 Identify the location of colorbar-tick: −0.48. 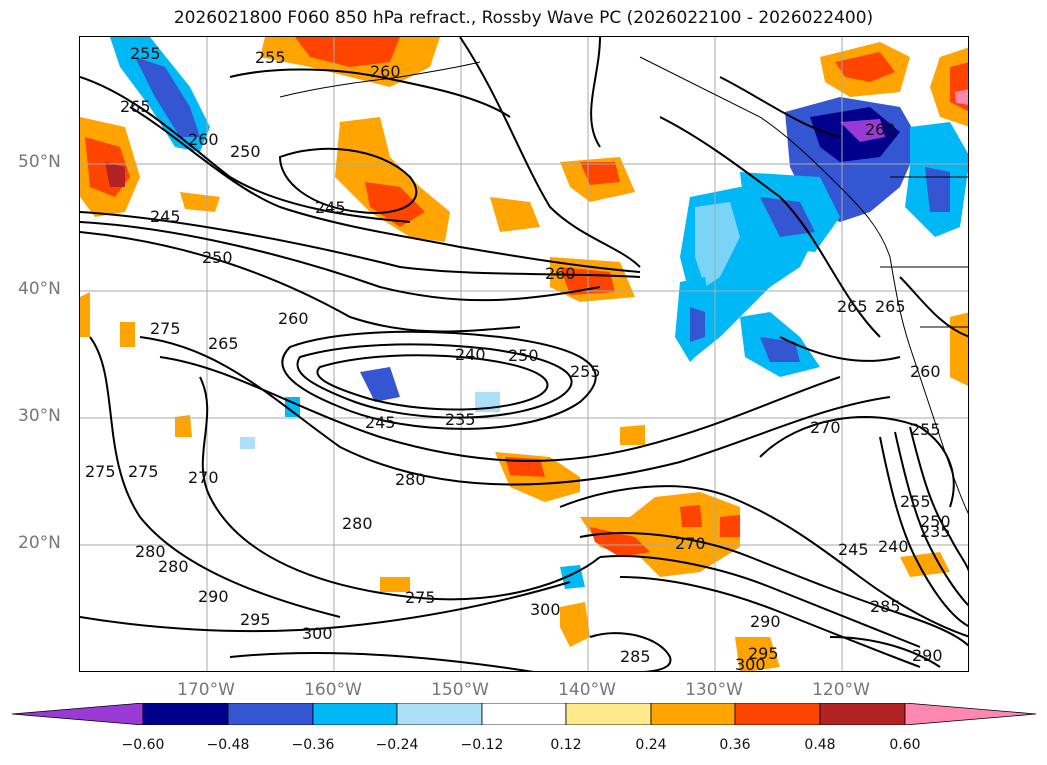
(228, 745).